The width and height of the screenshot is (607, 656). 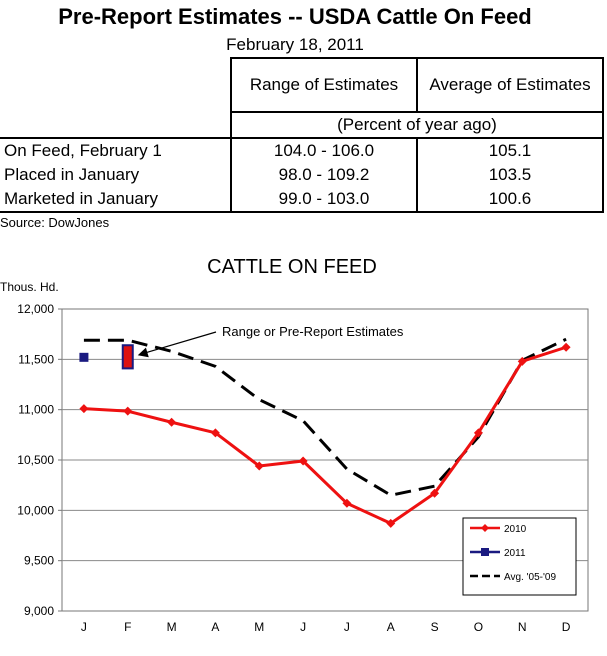 I want to click on y-axis-ticks: 9,000 9,500 10,000 10,500 11,000 11,500 12,000, so click(x=39, y=460).